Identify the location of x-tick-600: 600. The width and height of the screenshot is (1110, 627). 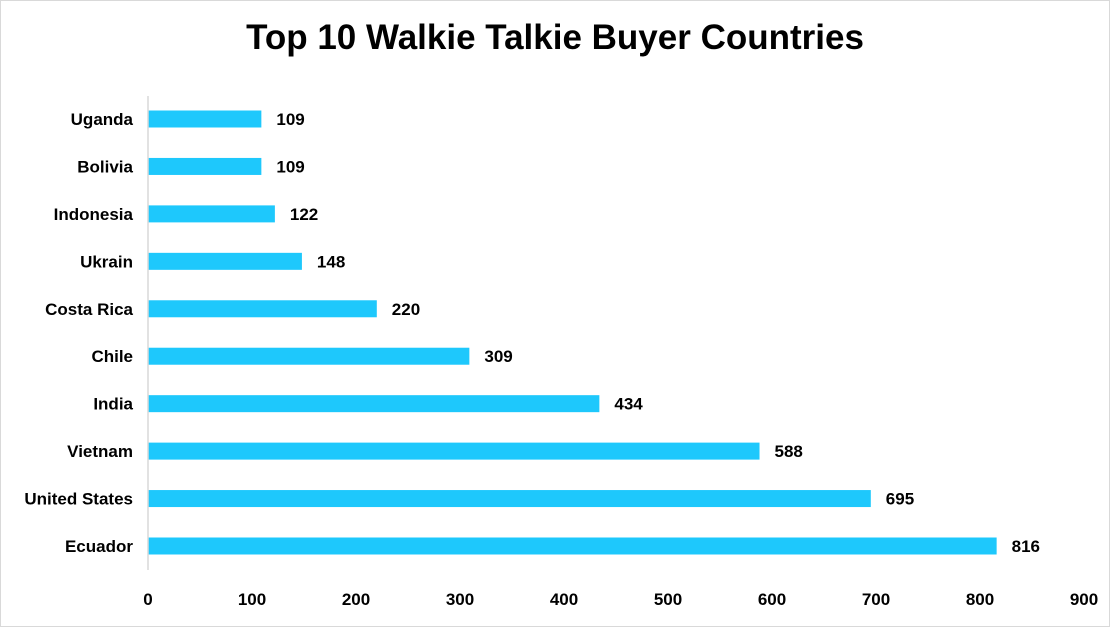
(772, 599).